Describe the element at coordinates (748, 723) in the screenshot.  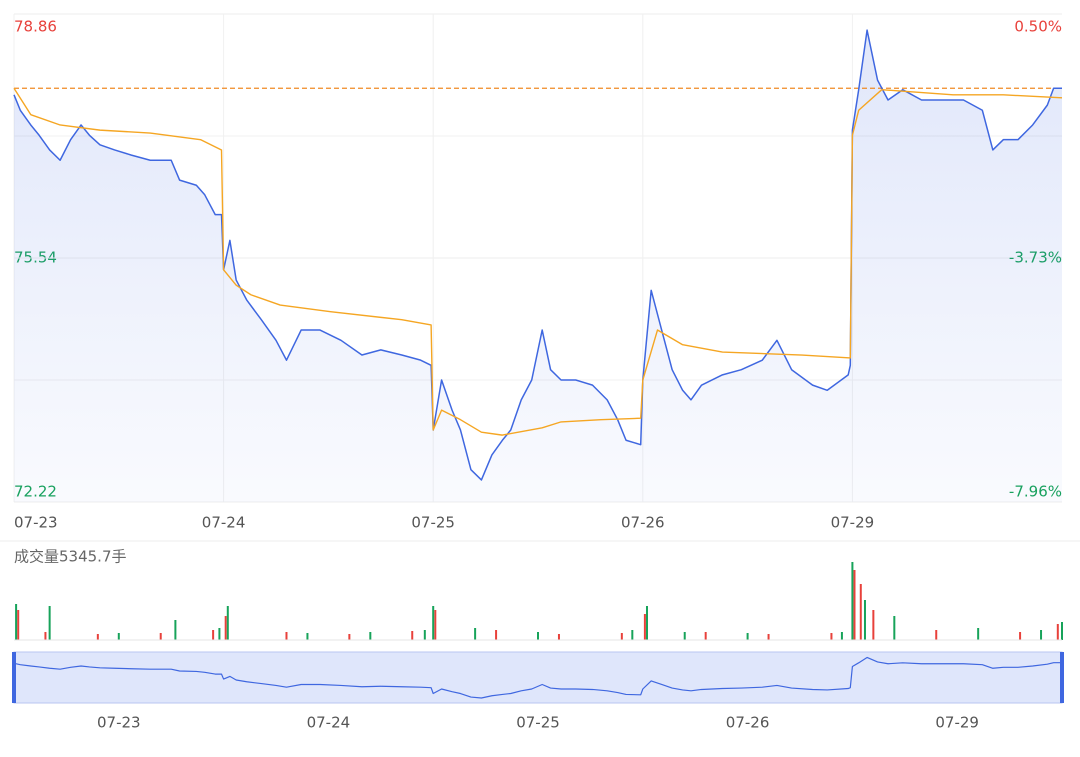
I see `navigator-label: 07-26` at that location.